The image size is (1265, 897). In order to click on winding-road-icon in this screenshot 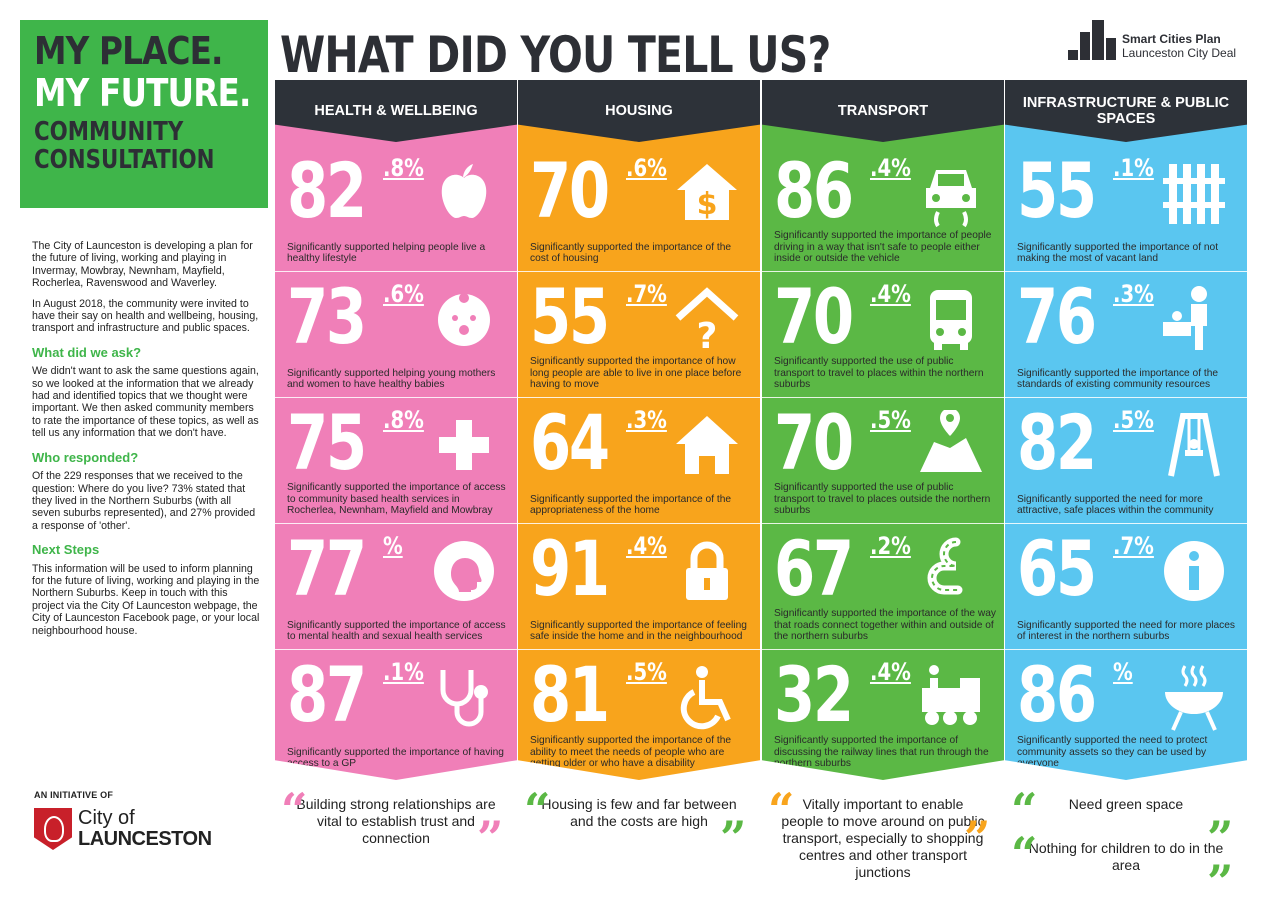, I will do `click(945, 566)`.